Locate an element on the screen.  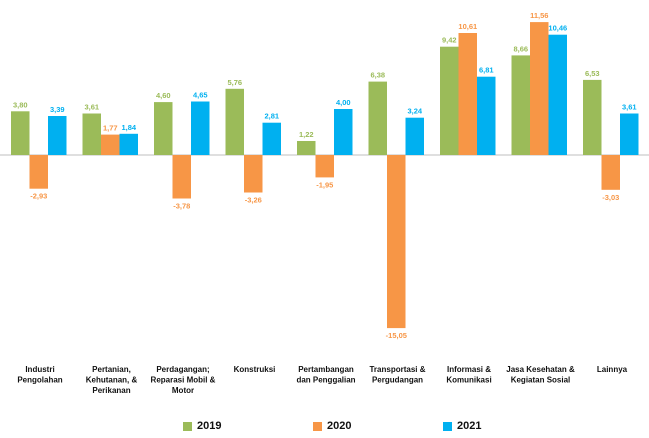
value-label-2019-5: 6,38 is located at coordinates (377, 75).